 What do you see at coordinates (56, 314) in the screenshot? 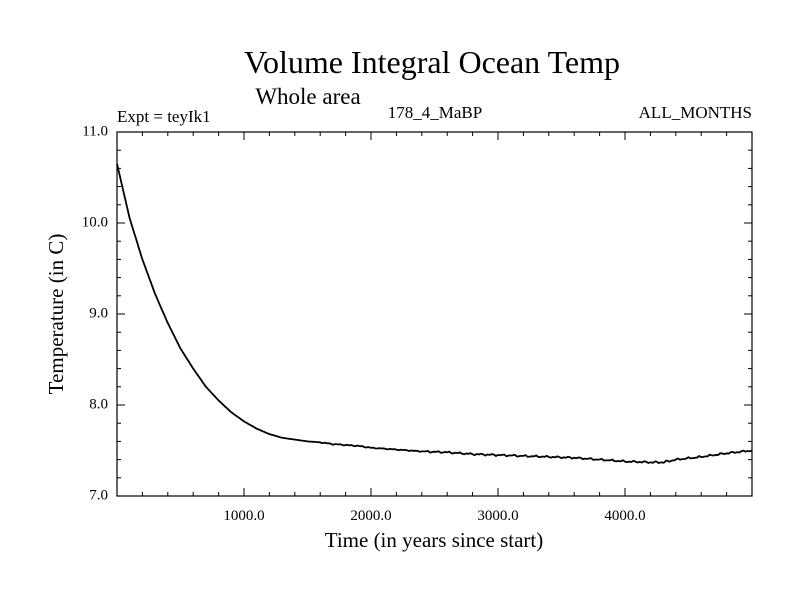
I see `y-axis-label: Temperature (in C)` at bounding box center [56, 314].